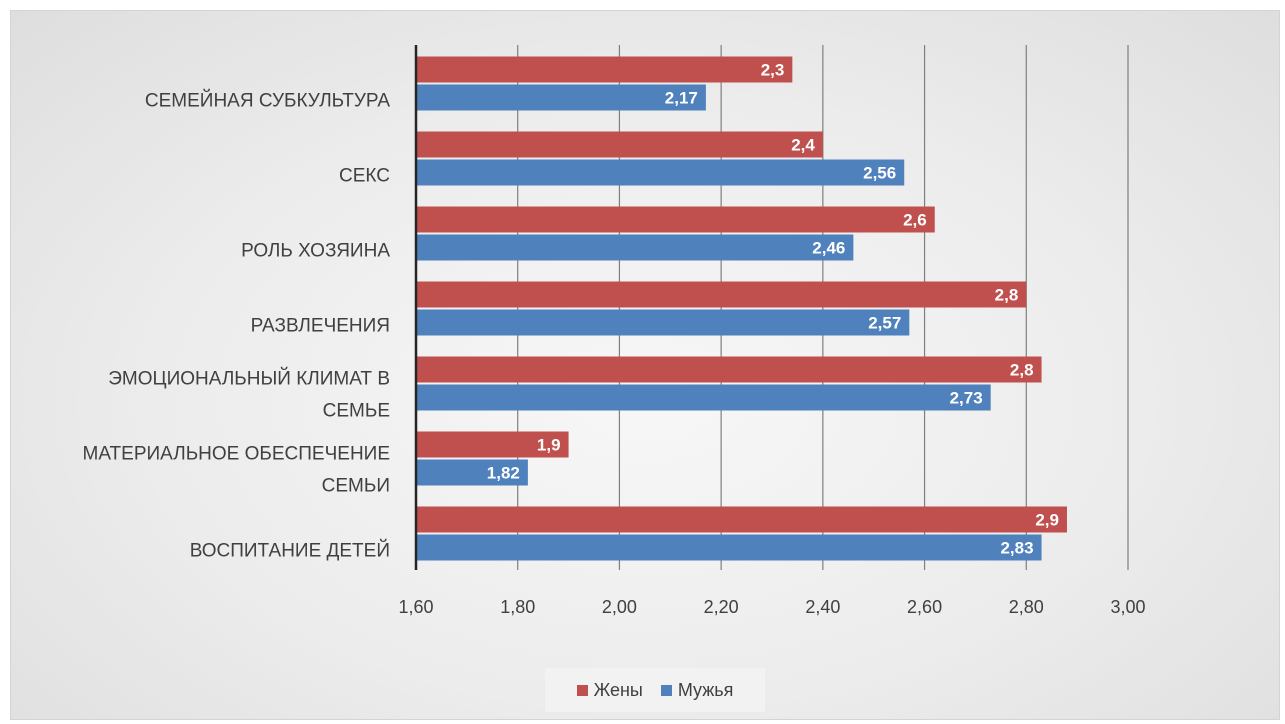 The height and width of the screenshot is (724, 1285). Describe the element at coordinates (705, 689) in the screenshot. I see `legend-label-husbands: Мужья` at that location.